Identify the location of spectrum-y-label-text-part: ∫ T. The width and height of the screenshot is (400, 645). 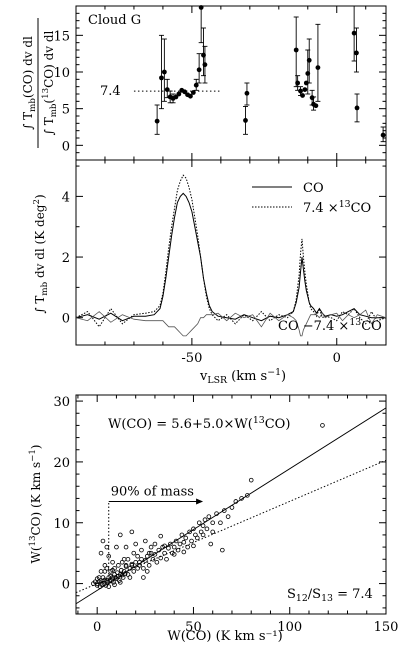
(40, 305).